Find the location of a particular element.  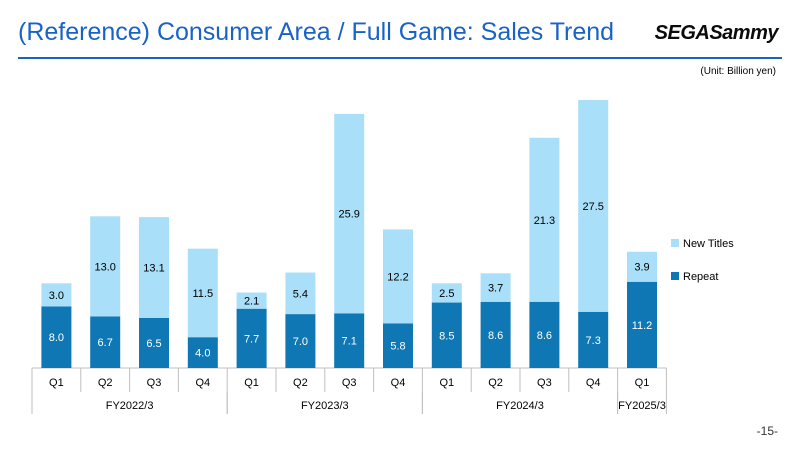

data-label-new-titles: 5.4 is located at coordinates (300, 294).